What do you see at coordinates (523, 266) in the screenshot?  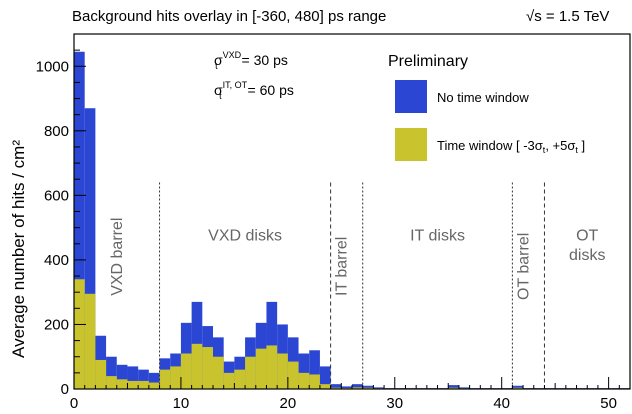 I see `region-label-4: OT barrel` at bounding box center [523, 266].